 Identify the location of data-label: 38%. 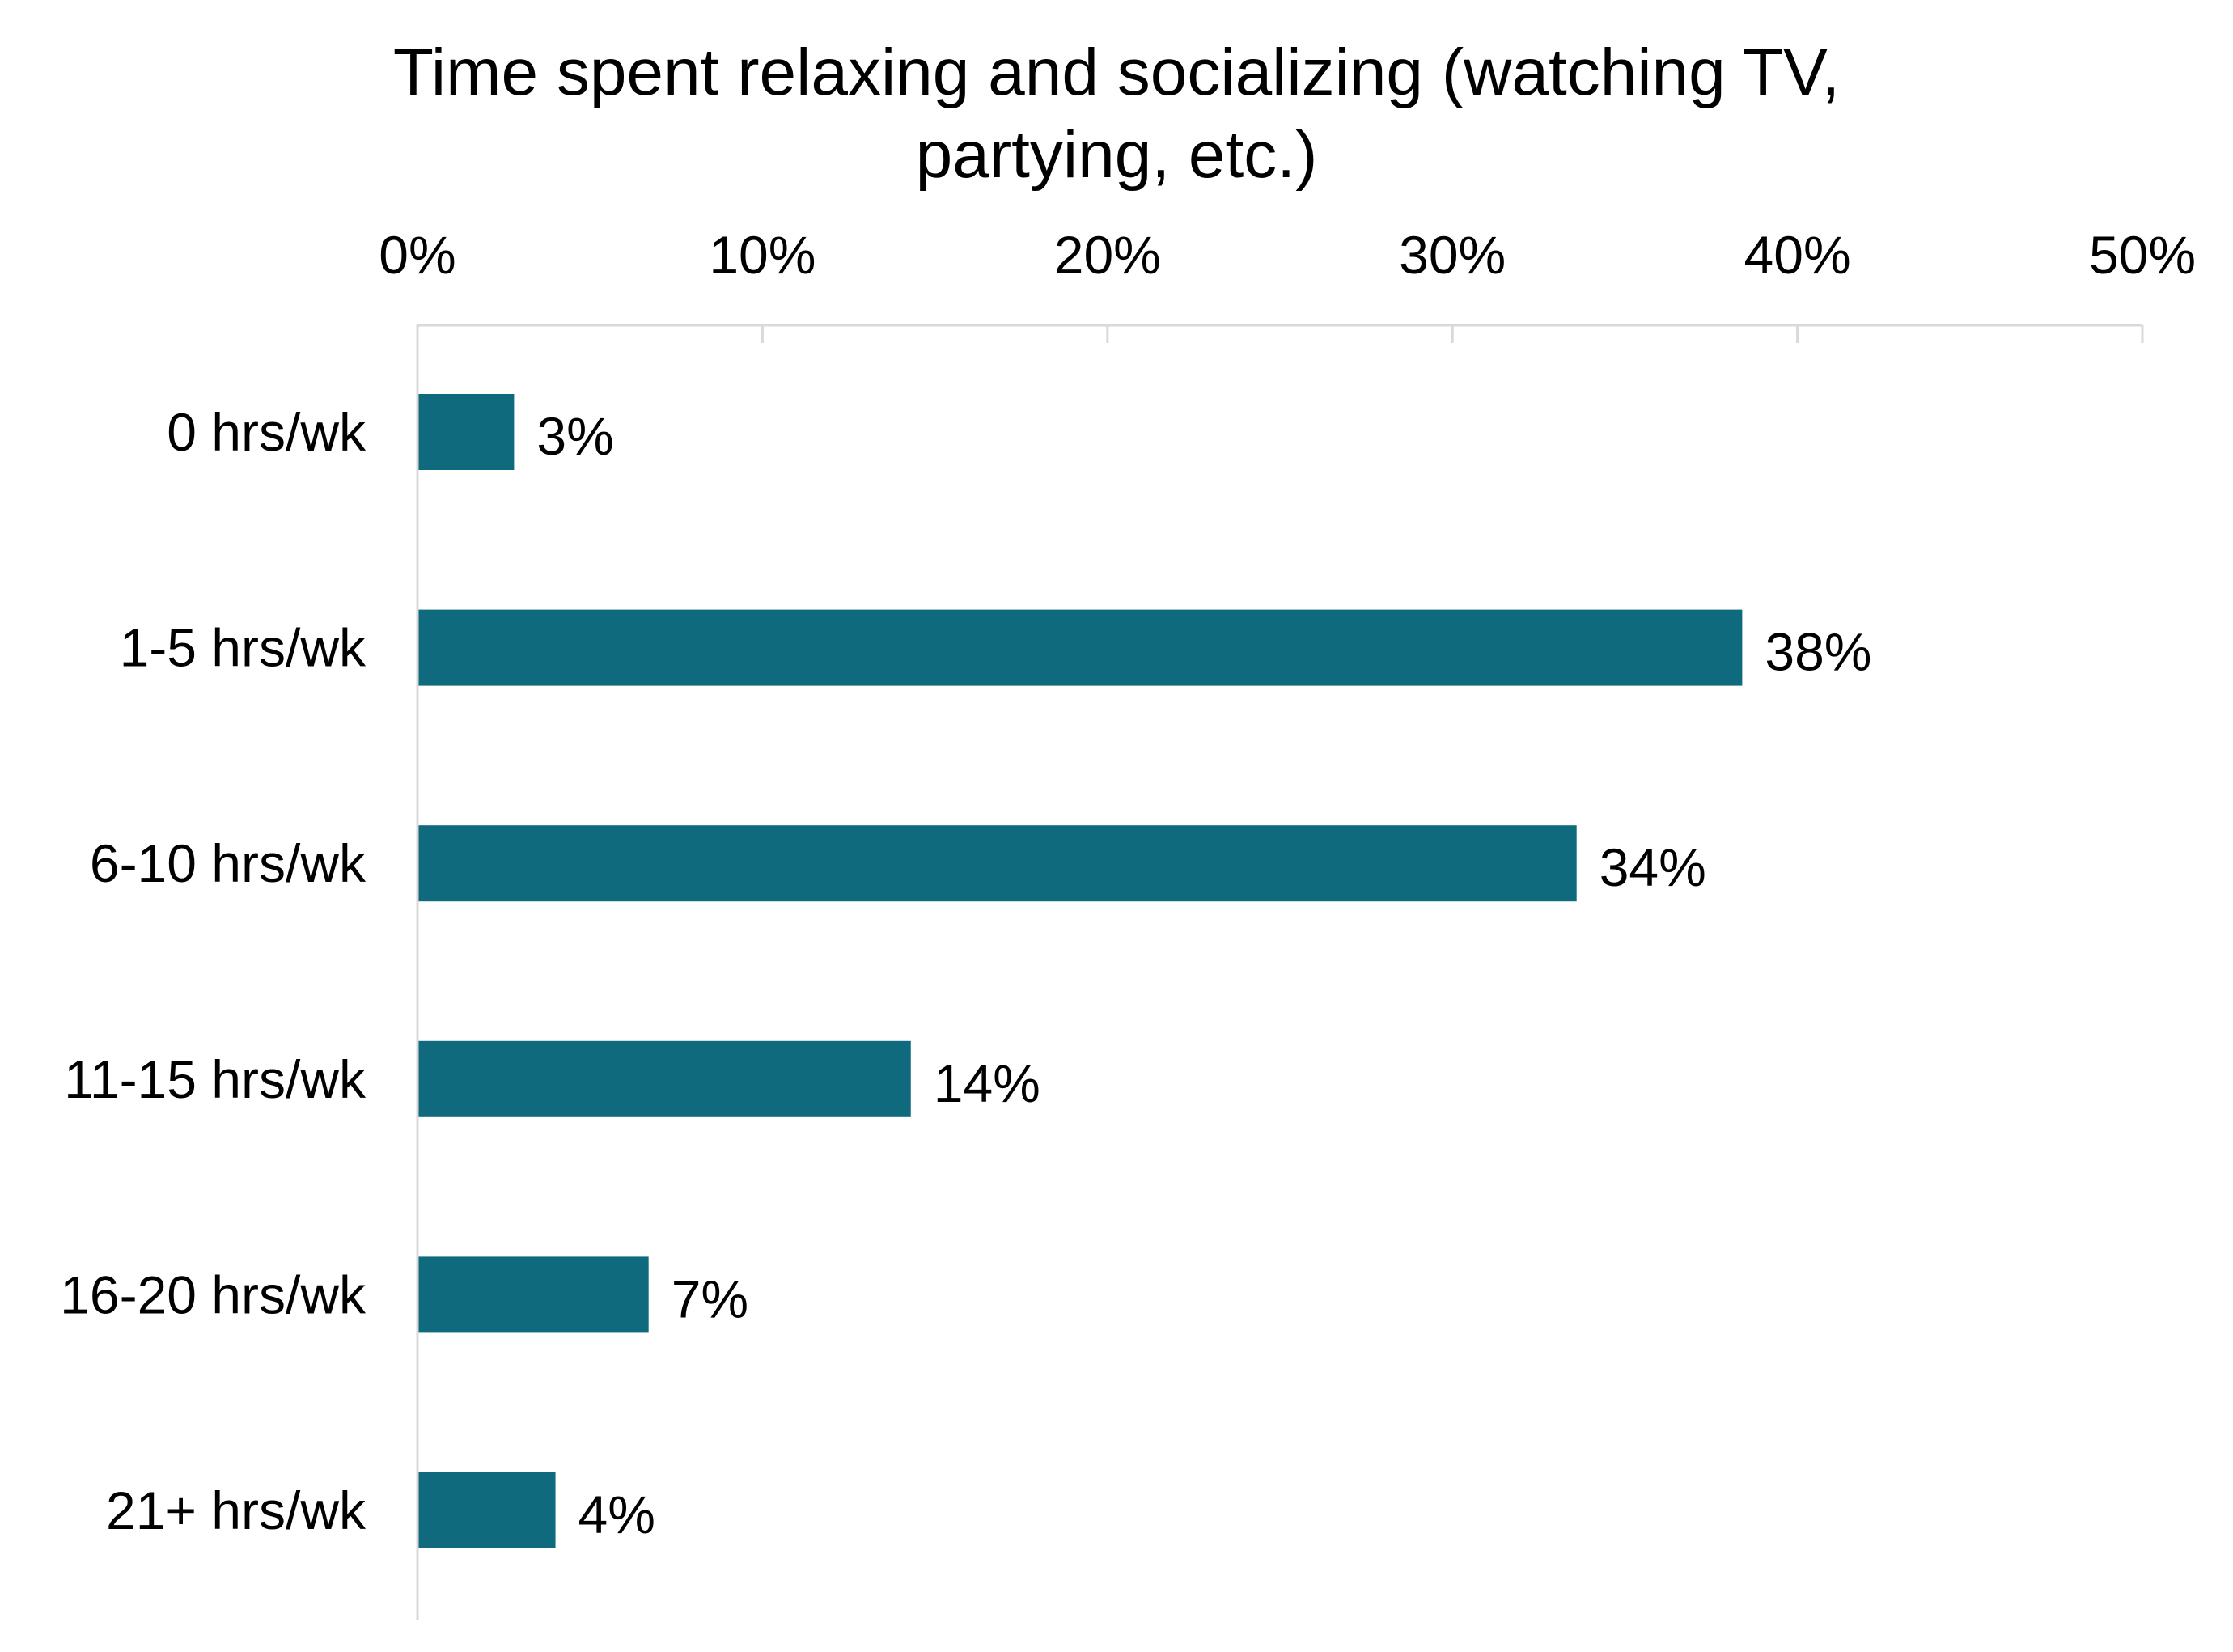
(1818, 652).